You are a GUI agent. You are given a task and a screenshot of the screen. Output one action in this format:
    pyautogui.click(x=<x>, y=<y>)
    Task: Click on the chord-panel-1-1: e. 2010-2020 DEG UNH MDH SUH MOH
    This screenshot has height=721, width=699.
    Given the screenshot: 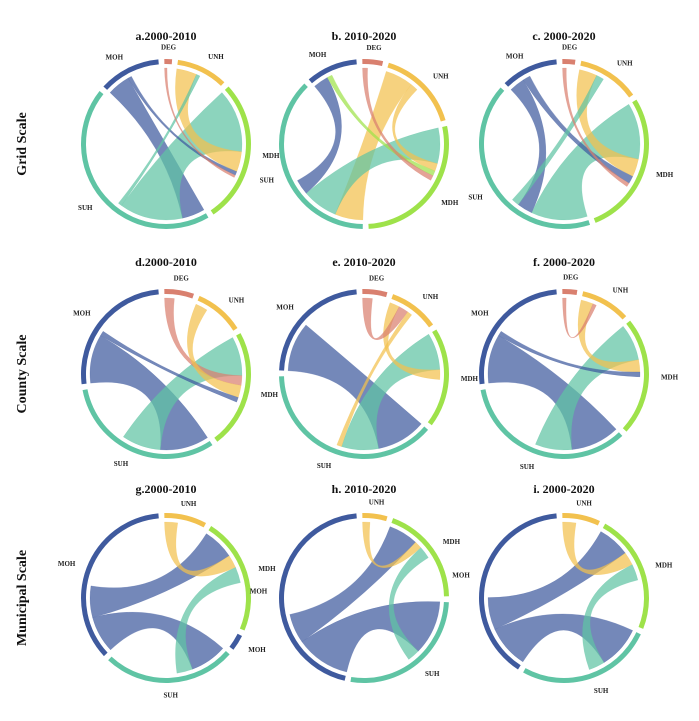 What is the action you would take?
    pyautogui.click(x=377, y=362)
    